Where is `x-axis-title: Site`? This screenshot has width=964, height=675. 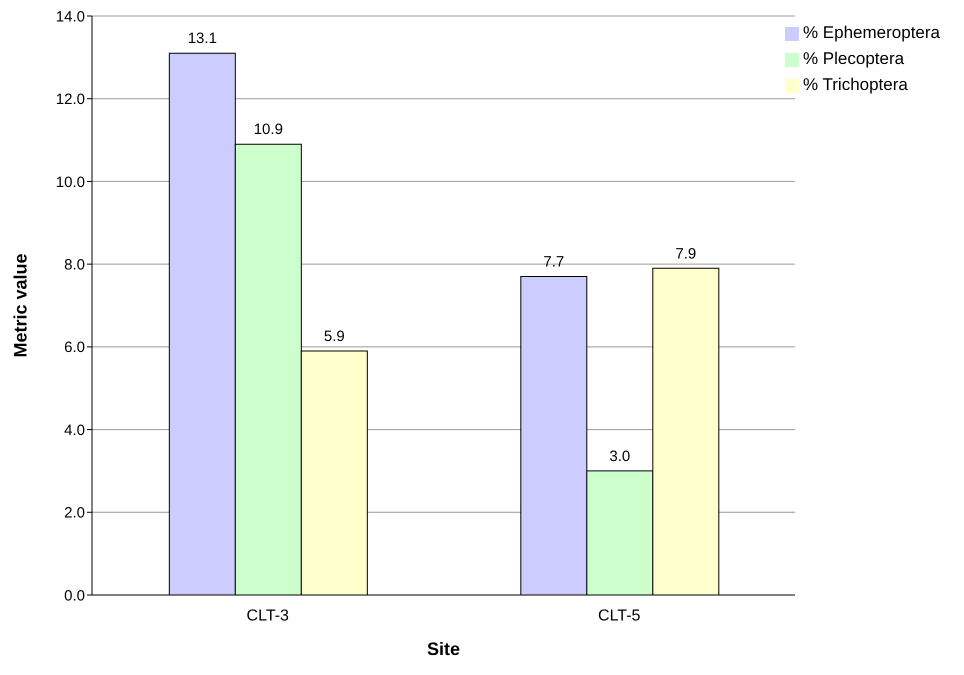 x-axis-title: Site is located at coordinates (443, 649).